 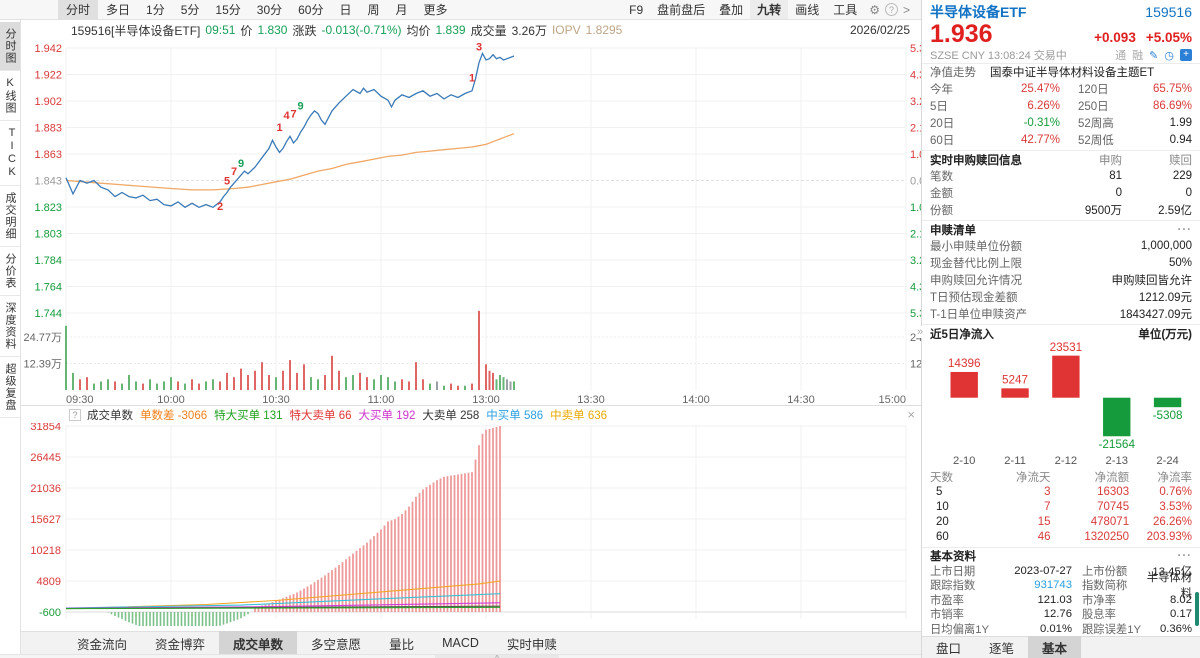 I want to click on sidebar-item-超级复盘: 超级复盘, so click(x=10, y=387).